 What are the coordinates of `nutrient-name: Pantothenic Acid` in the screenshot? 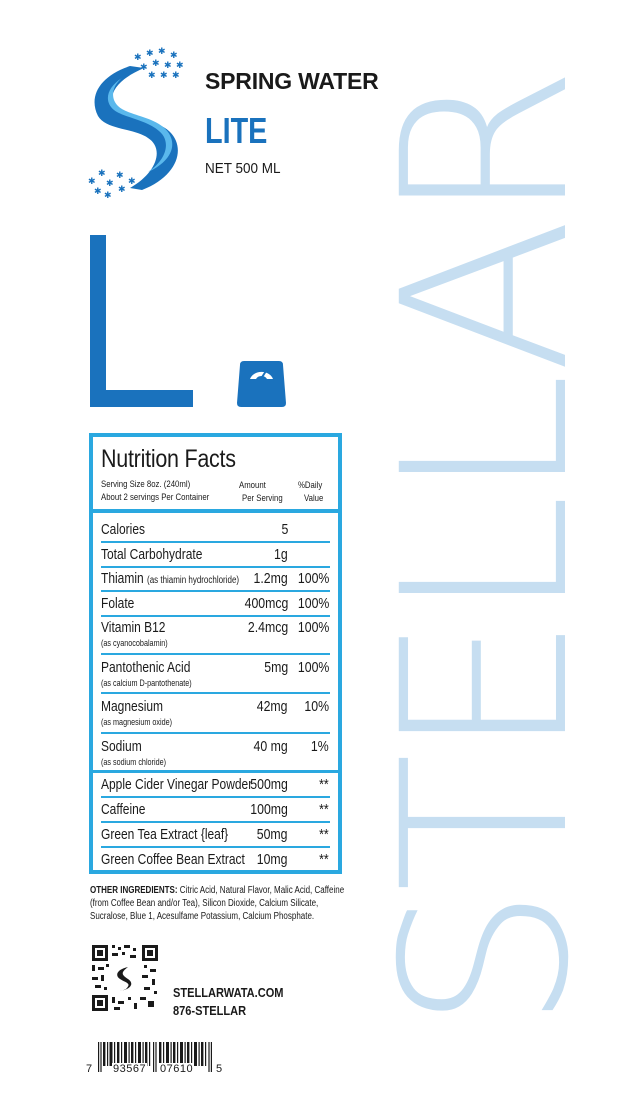 It's located at (146, 667).